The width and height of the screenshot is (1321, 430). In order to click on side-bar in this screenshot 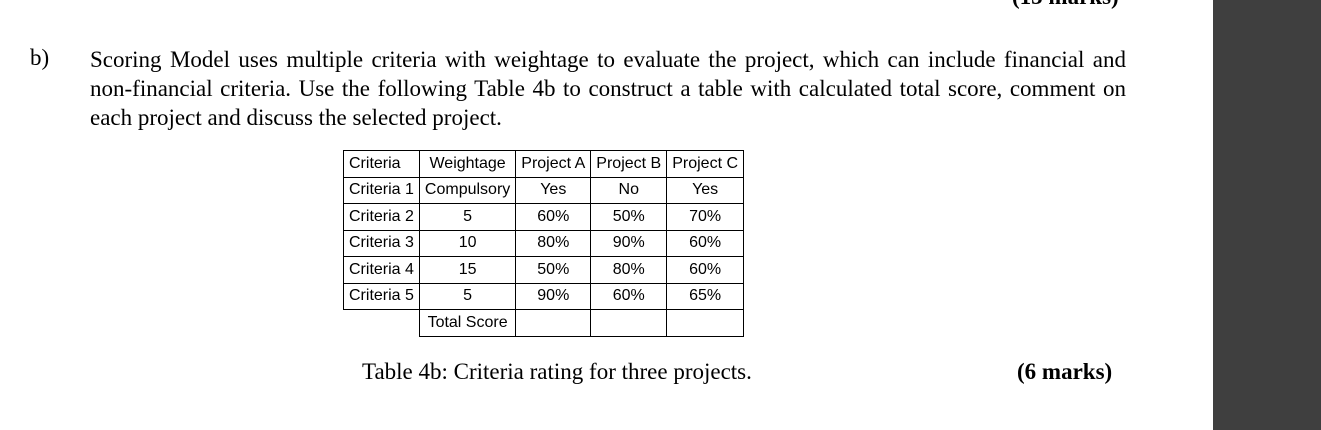, I will do `click(1267, 215)`.